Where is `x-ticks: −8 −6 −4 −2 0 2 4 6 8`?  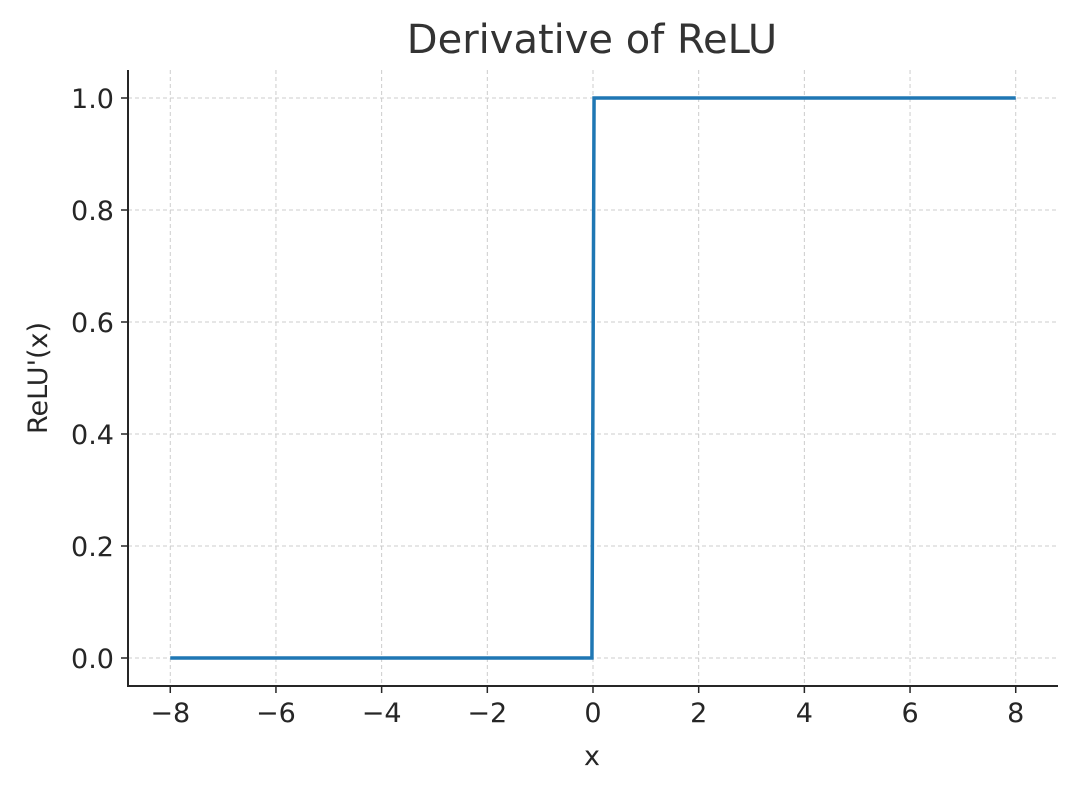
x-ticks: −8 −6 −4 −2 0 2 4 6 8 is located at coordinates (587, 707).